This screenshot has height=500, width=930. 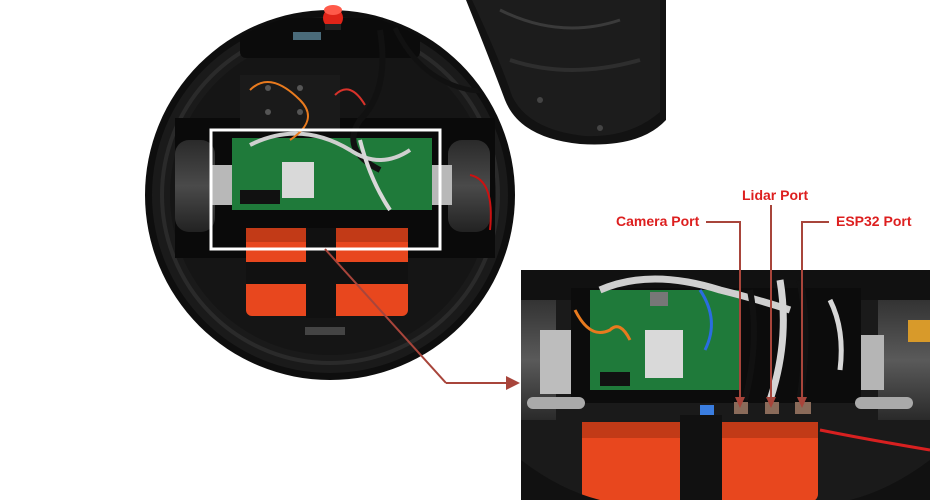 What do you see at coordinates (725, 314) in the screenshot?
I see `camera-port-leader` at bounding box center [725, 314].